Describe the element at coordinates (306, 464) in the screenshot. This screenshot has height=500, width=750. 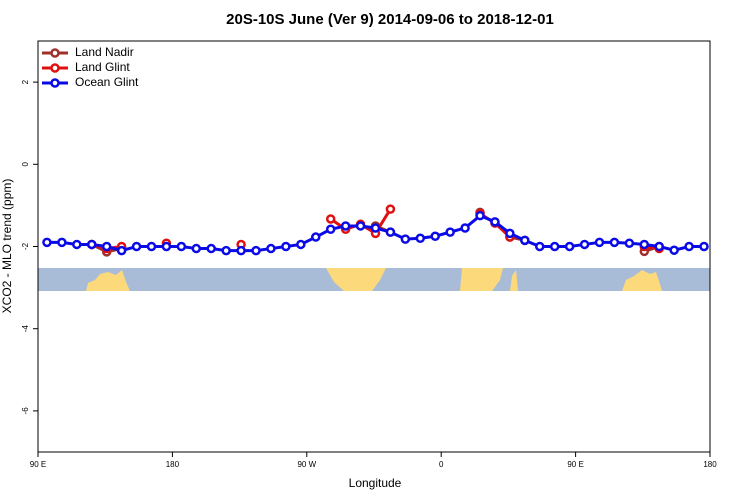
I see `x-tick-label: 90 W` at that location.